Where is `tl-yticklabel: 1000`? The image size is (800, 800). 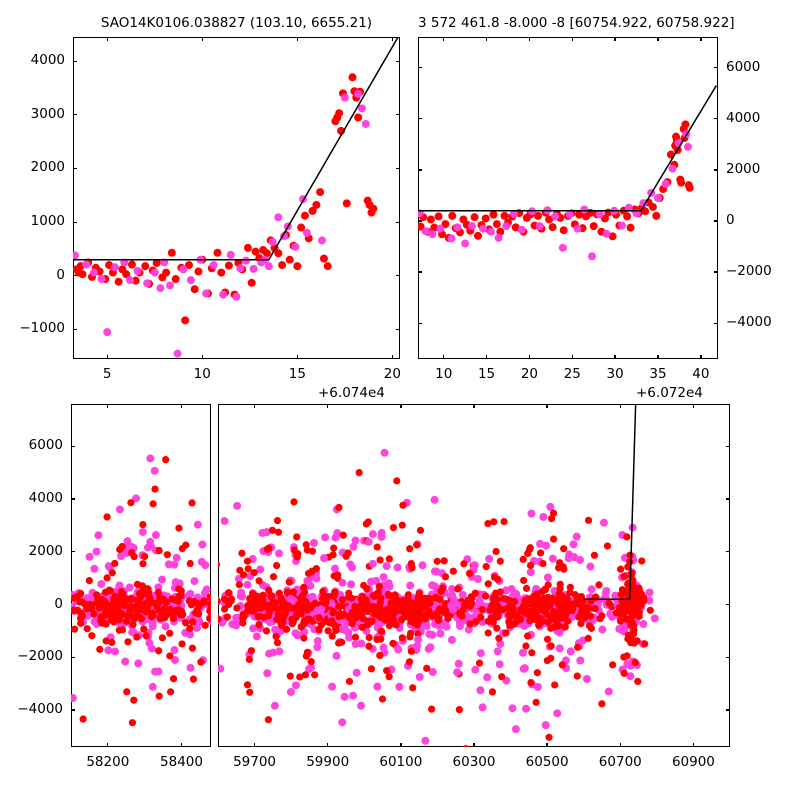 tl-yticklabel: 1000 is located at coordinates (47, 221).